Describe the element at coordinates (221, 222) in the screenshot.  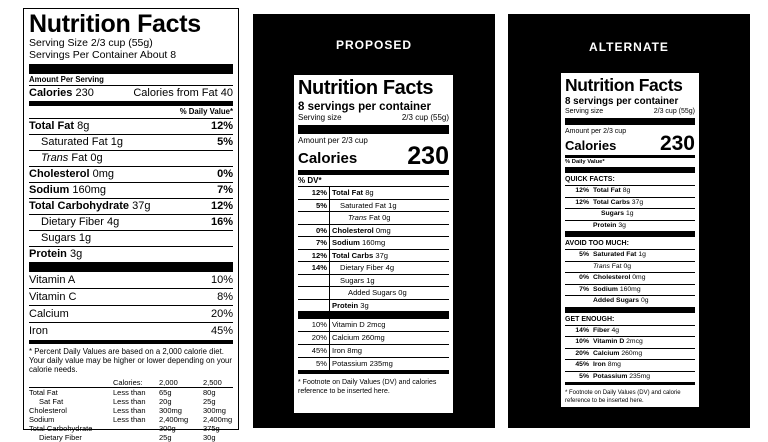
I see `current-nutrients-6-pct: 16%` at that location.